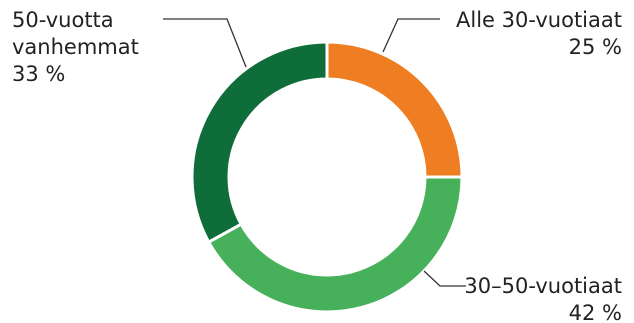 Image resolution: width=634 pixels, height=323 pixels. I want to click on label-30-50-value: 42 %, so click(595, 312).